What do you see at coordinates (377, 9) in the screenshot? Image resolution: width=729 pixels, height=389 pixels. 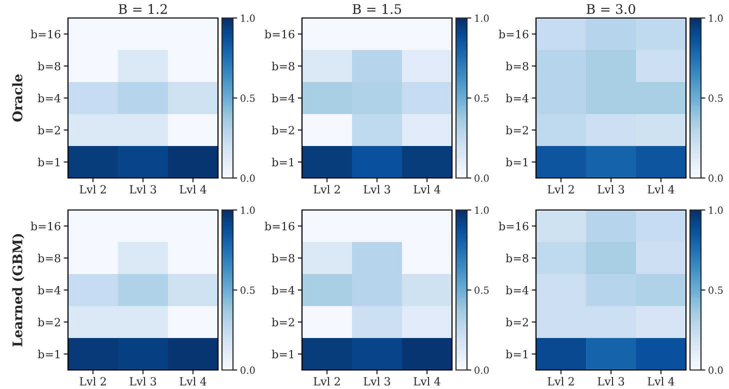 I see `chart-title: B = 1.5` at bounding box center [377, 9].